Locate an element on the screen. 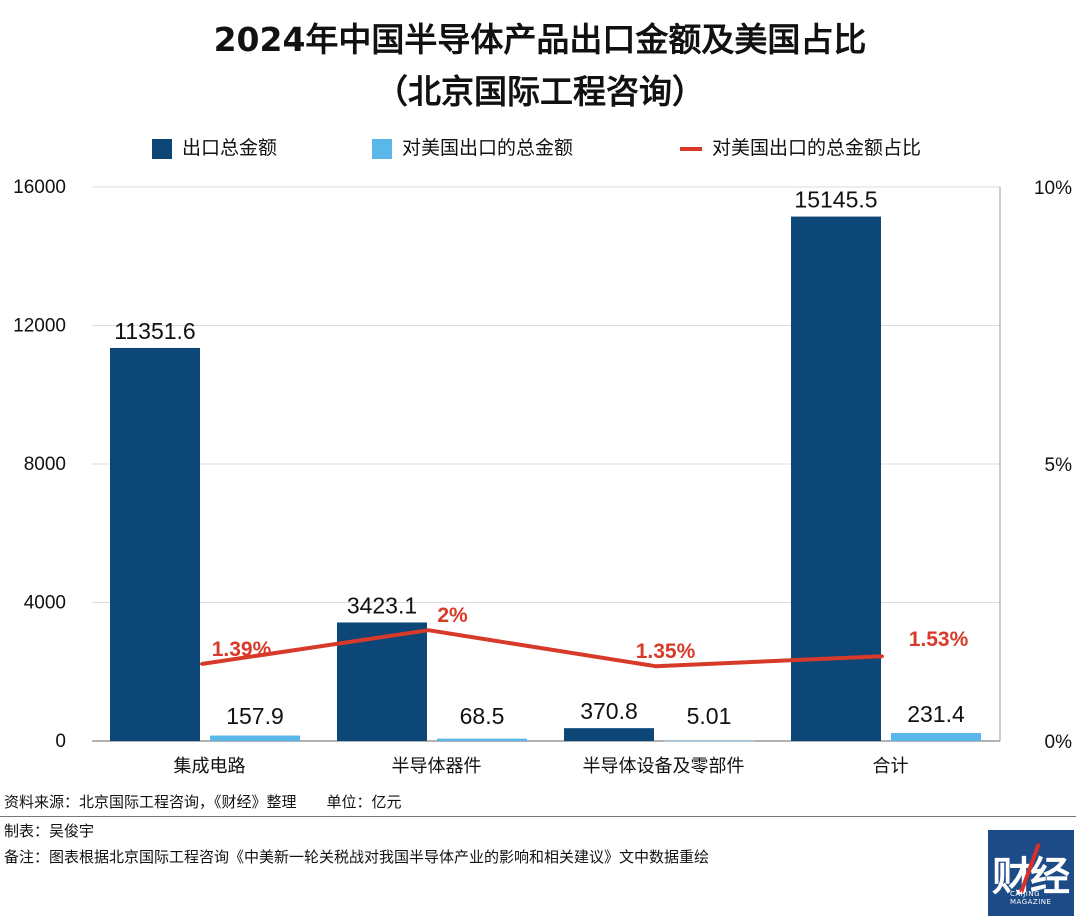 The height and width of the screenshot is (920, 1080). data-label-total: 15145.5 is located at coordinates (835, 200).